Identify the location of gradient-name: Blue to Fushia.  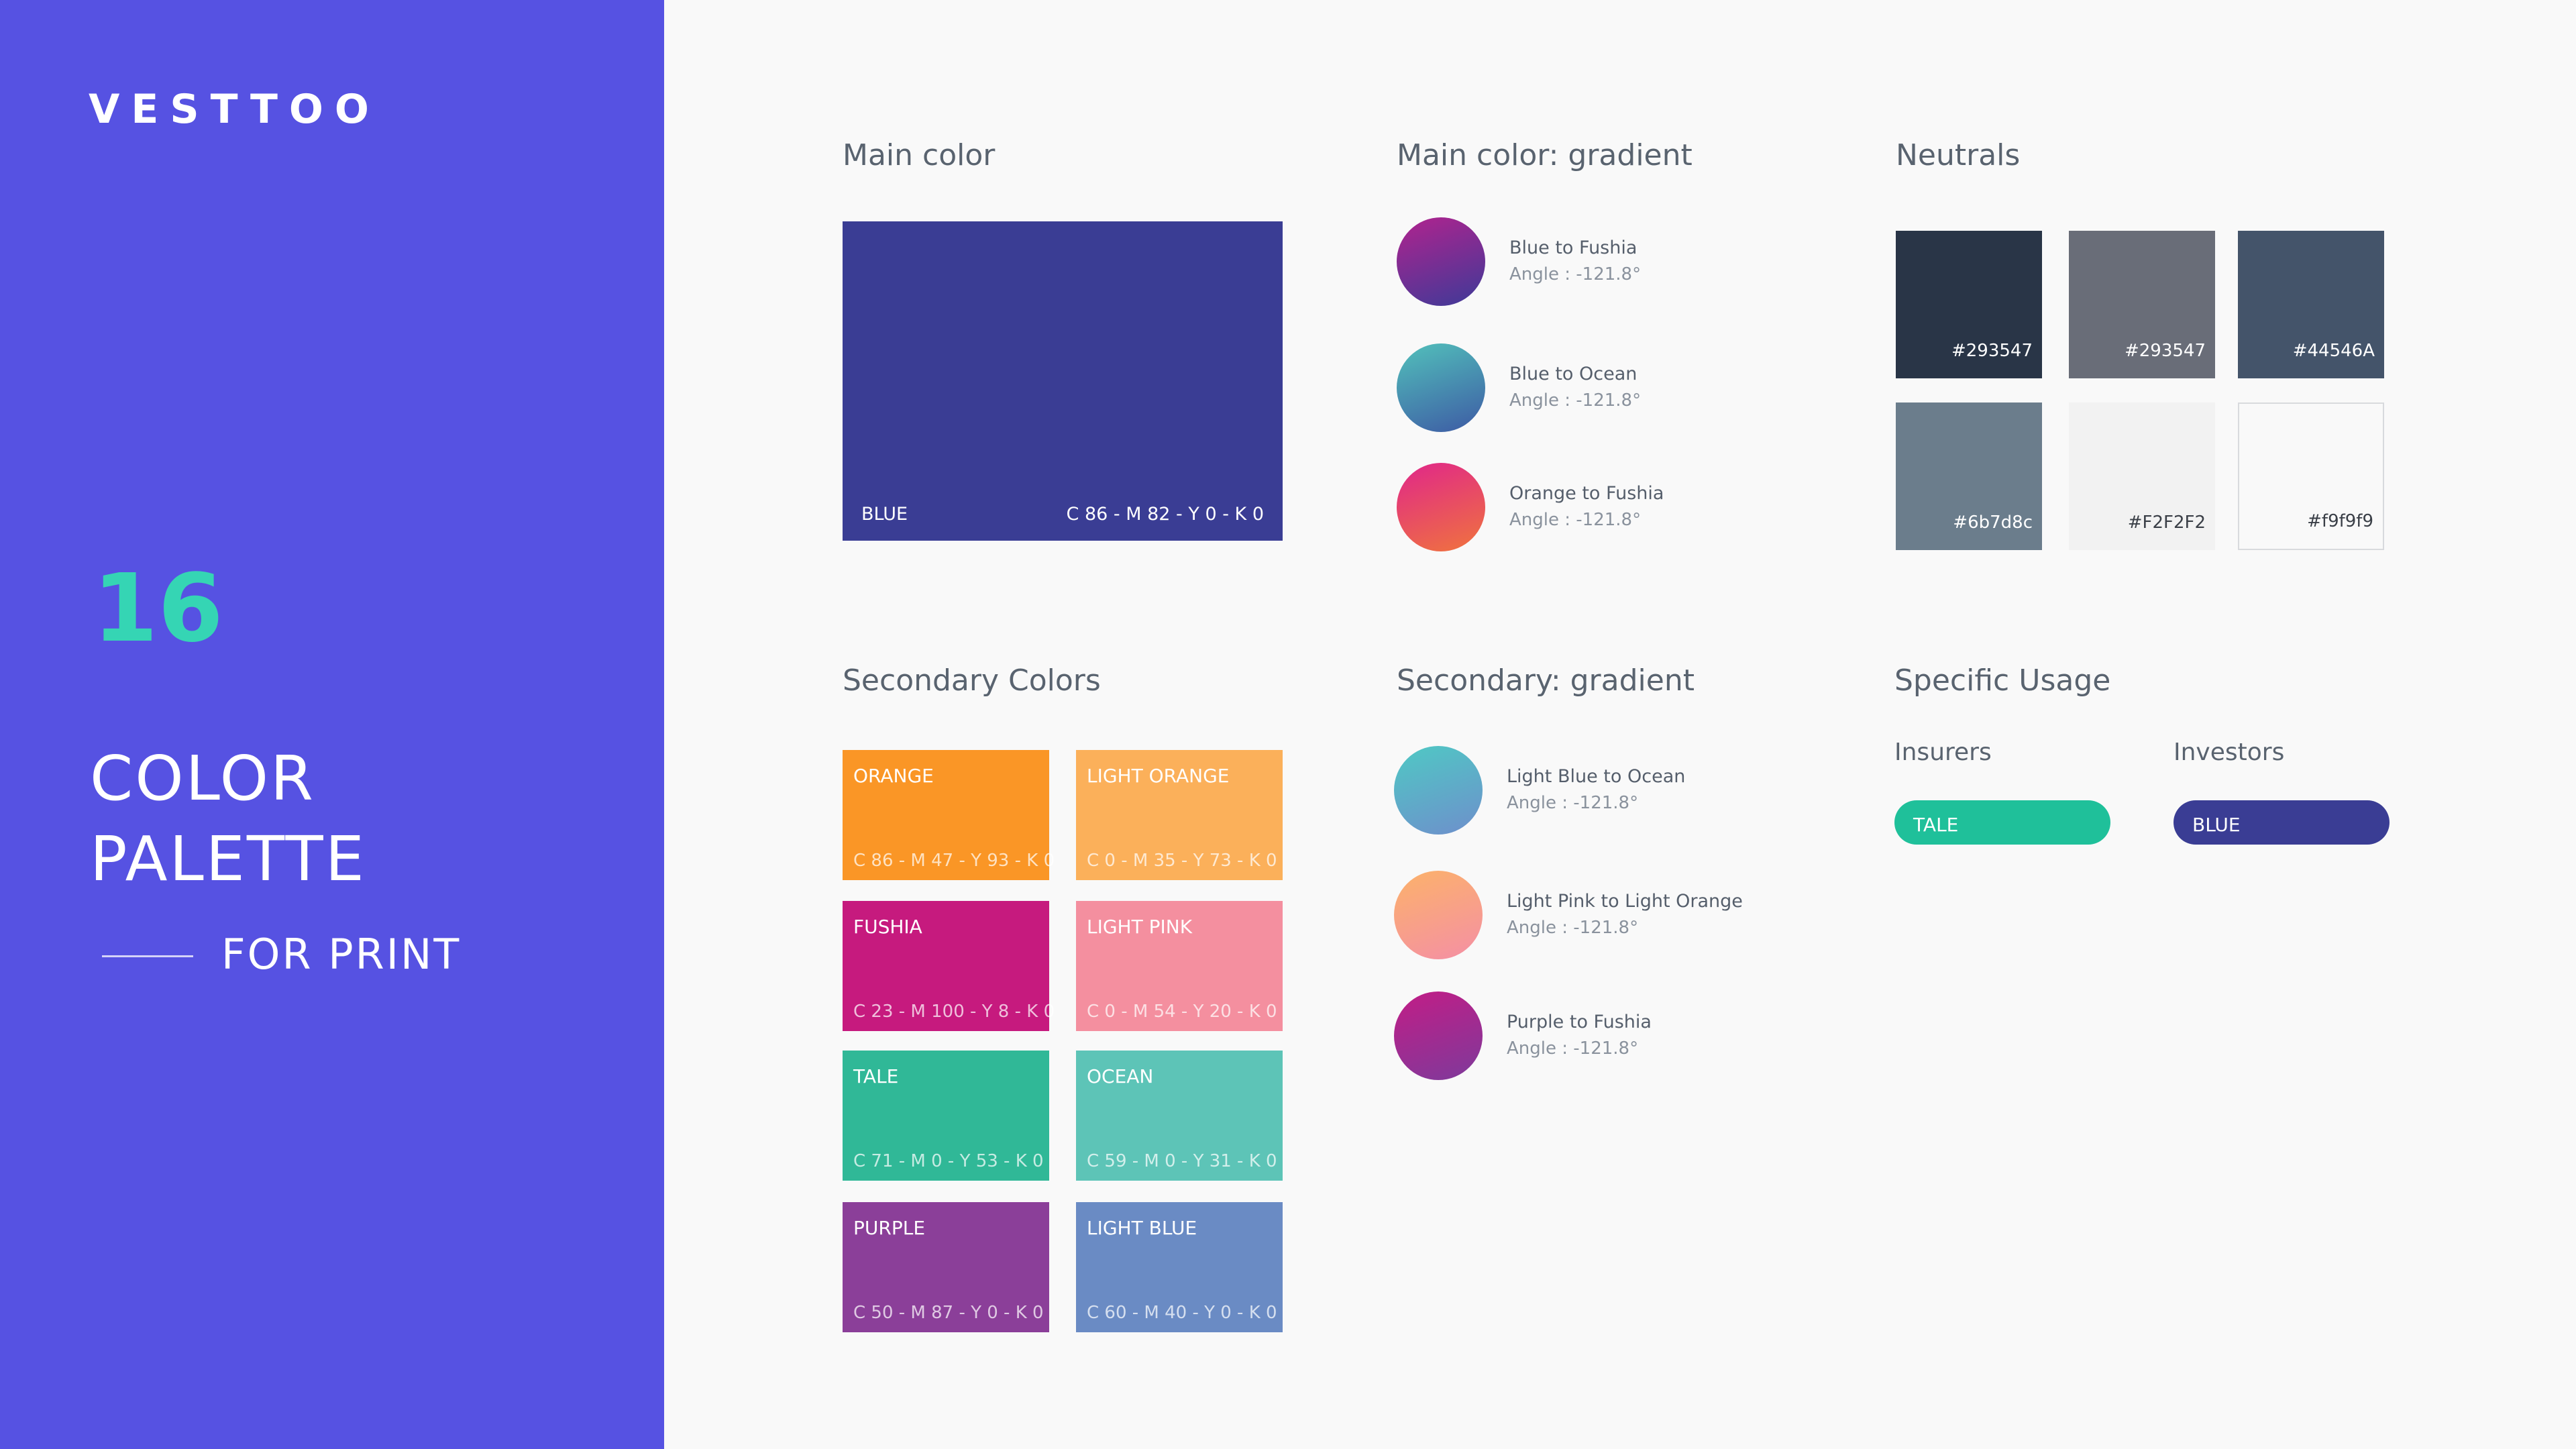
(1573, 247).